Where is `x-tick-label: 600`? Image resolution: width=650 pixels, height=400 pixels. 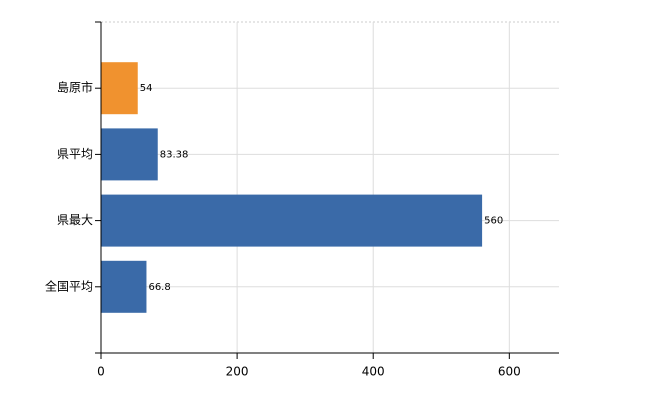 x-tick-label: 600 is located at coordinates (509, 372).